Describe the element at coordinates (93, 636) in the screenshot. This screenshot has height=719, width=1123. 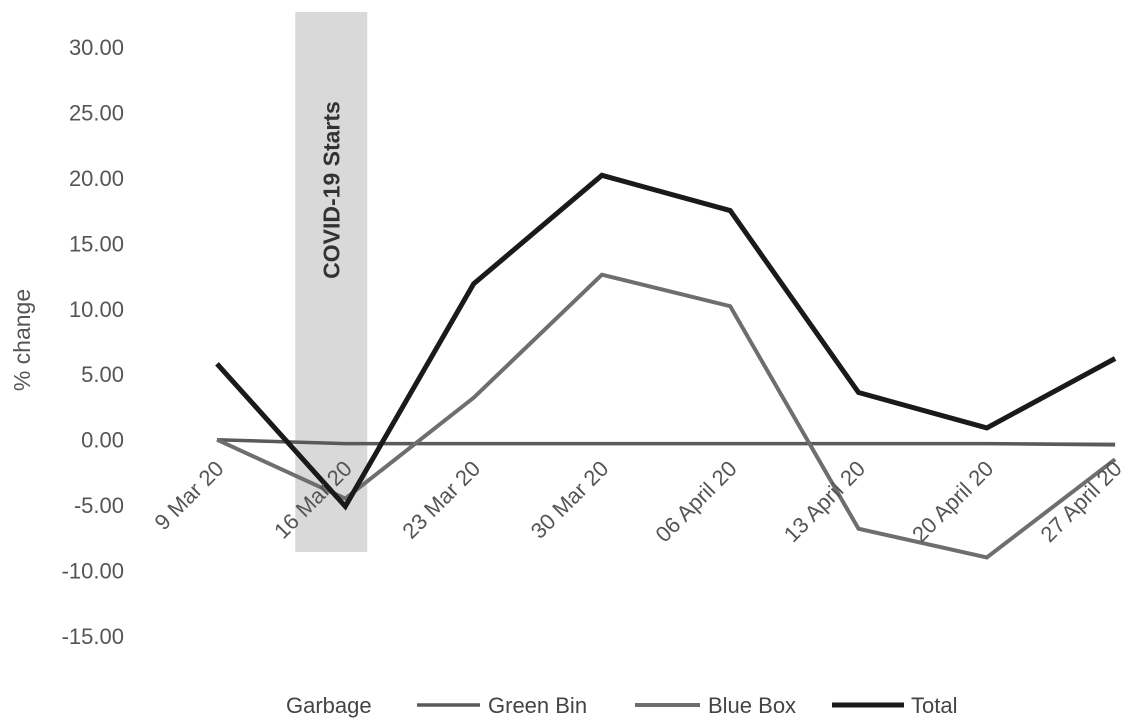
I see `y-tick-label: -15.00` at that location.